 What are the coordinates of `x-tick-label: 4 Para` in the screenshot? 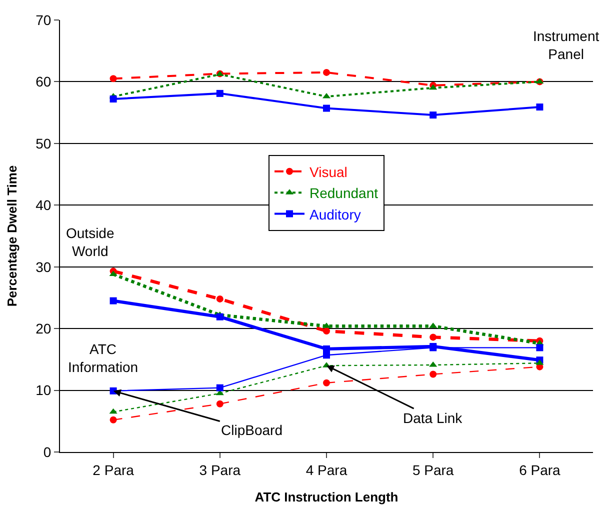 It's located at (327, 470).